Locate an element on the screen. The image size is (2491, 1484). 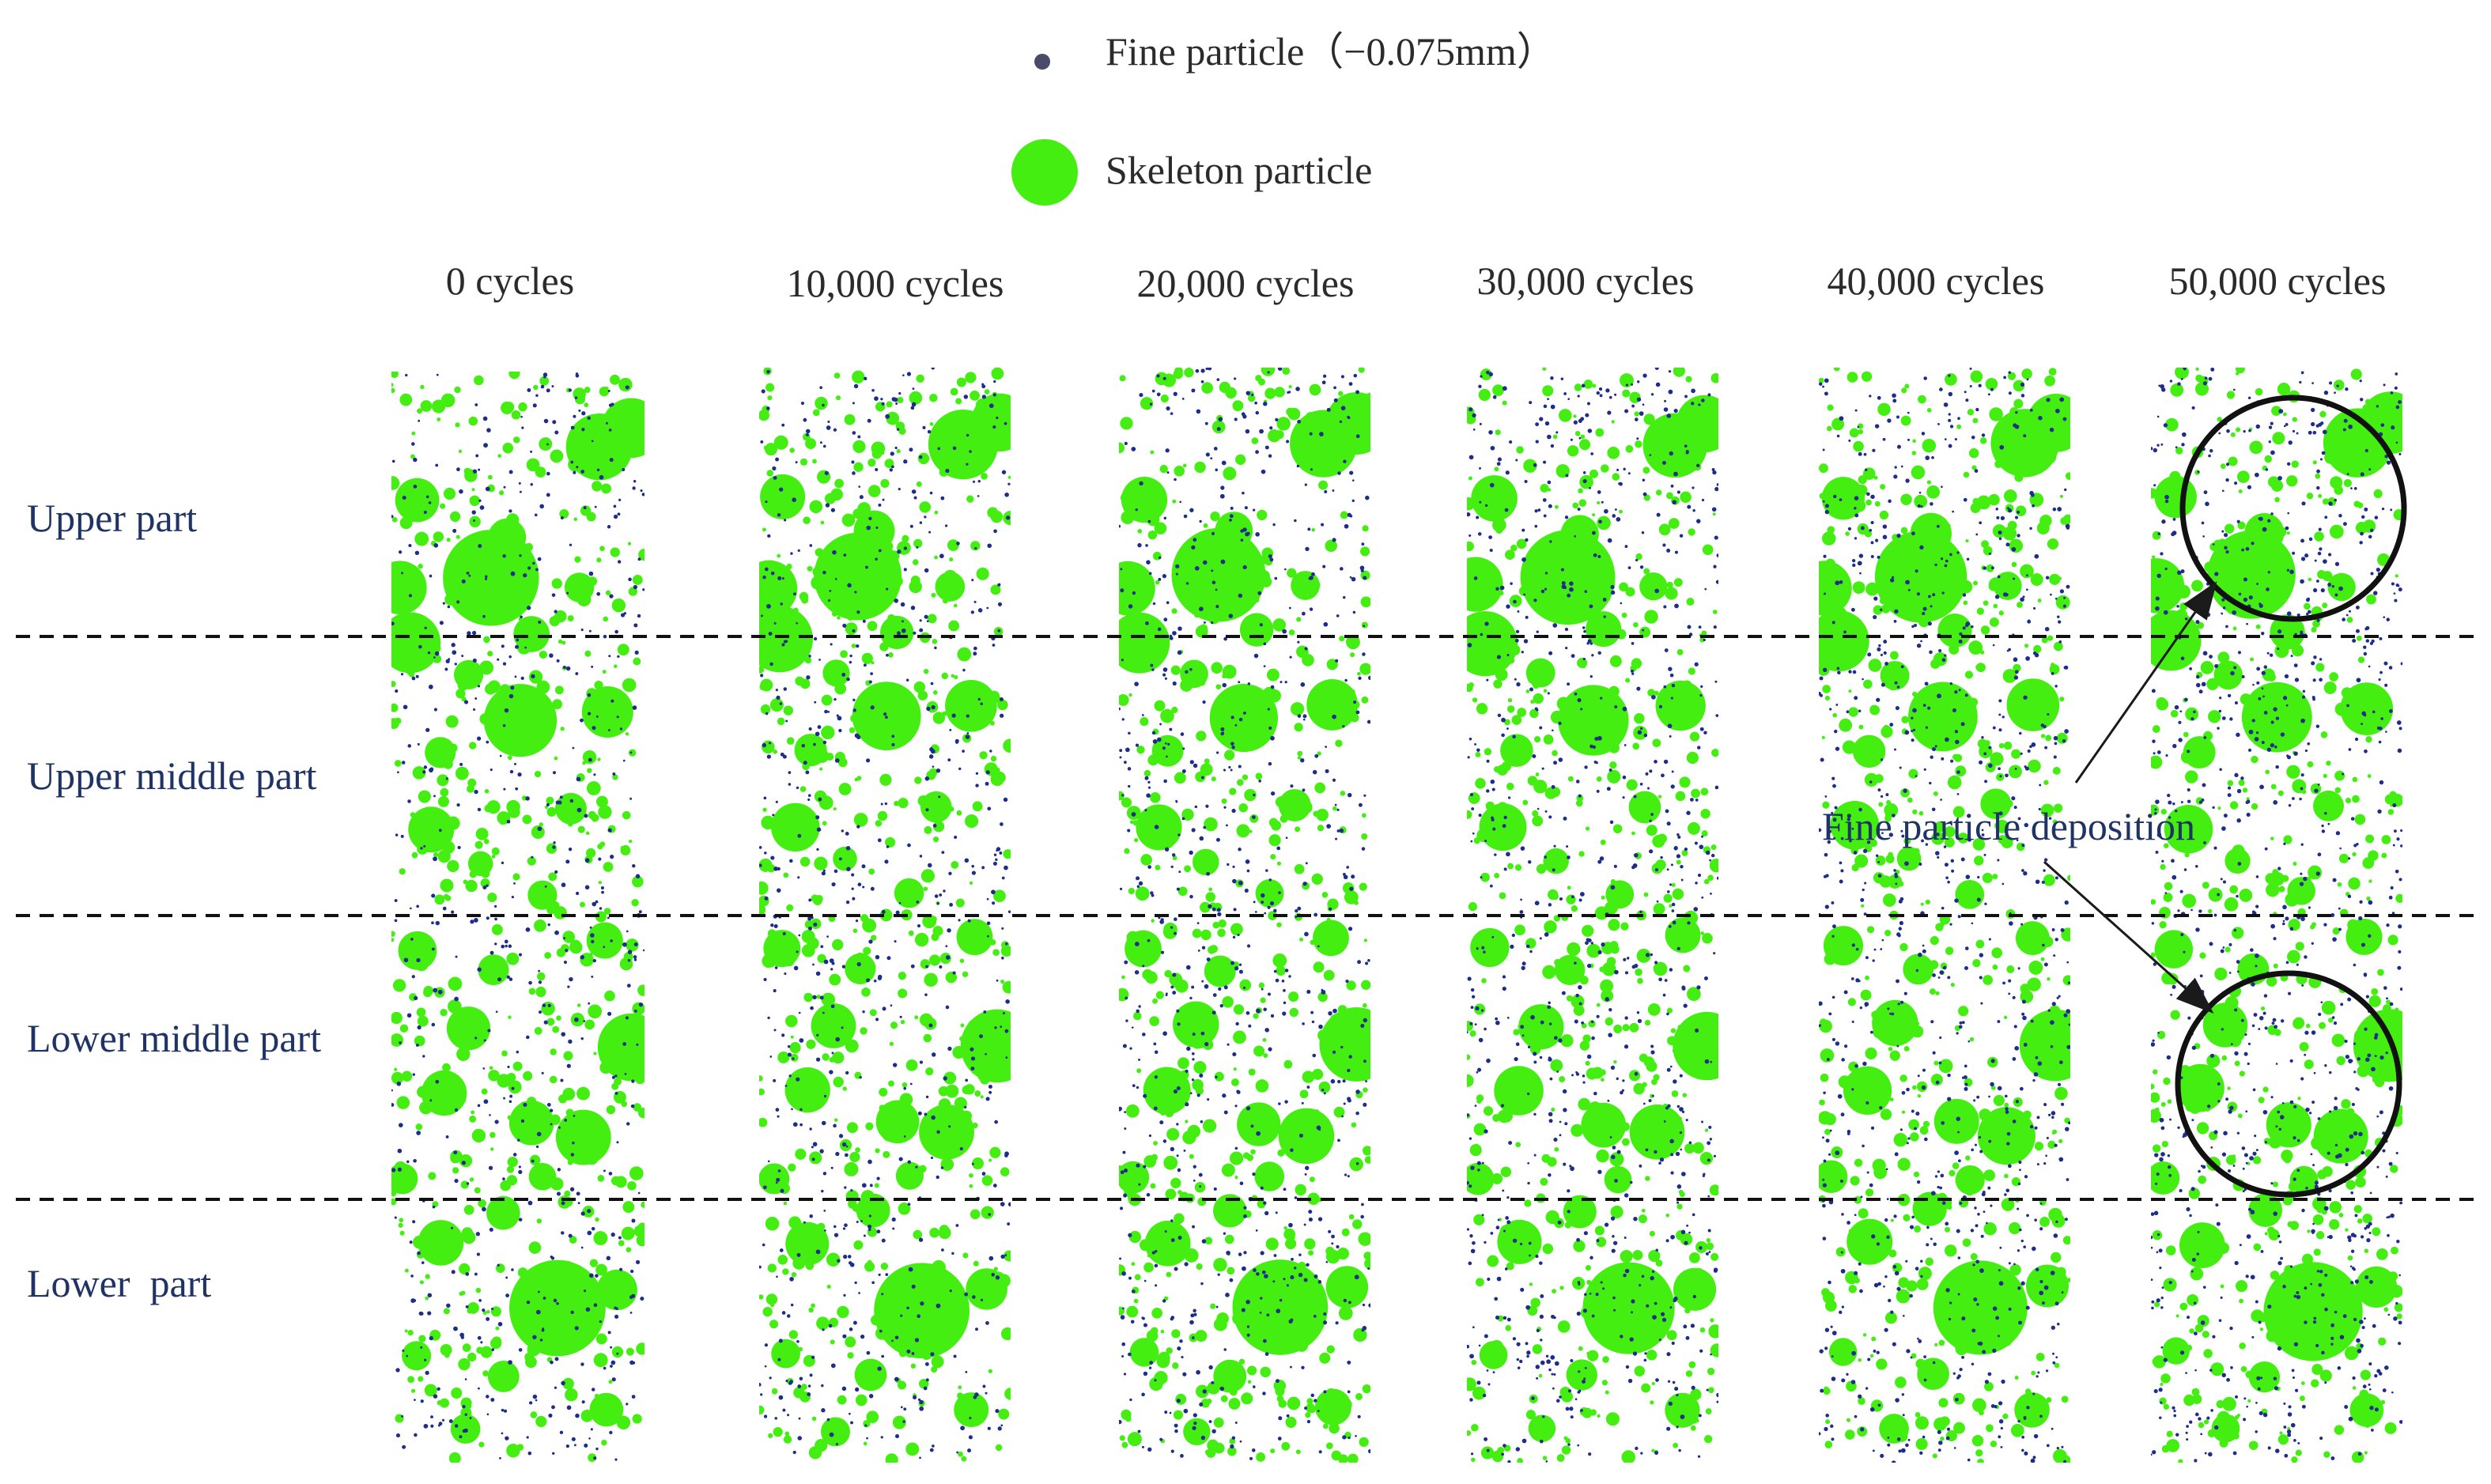
skeleton-particle-legend-marker is located at coordinates (1044, 172).